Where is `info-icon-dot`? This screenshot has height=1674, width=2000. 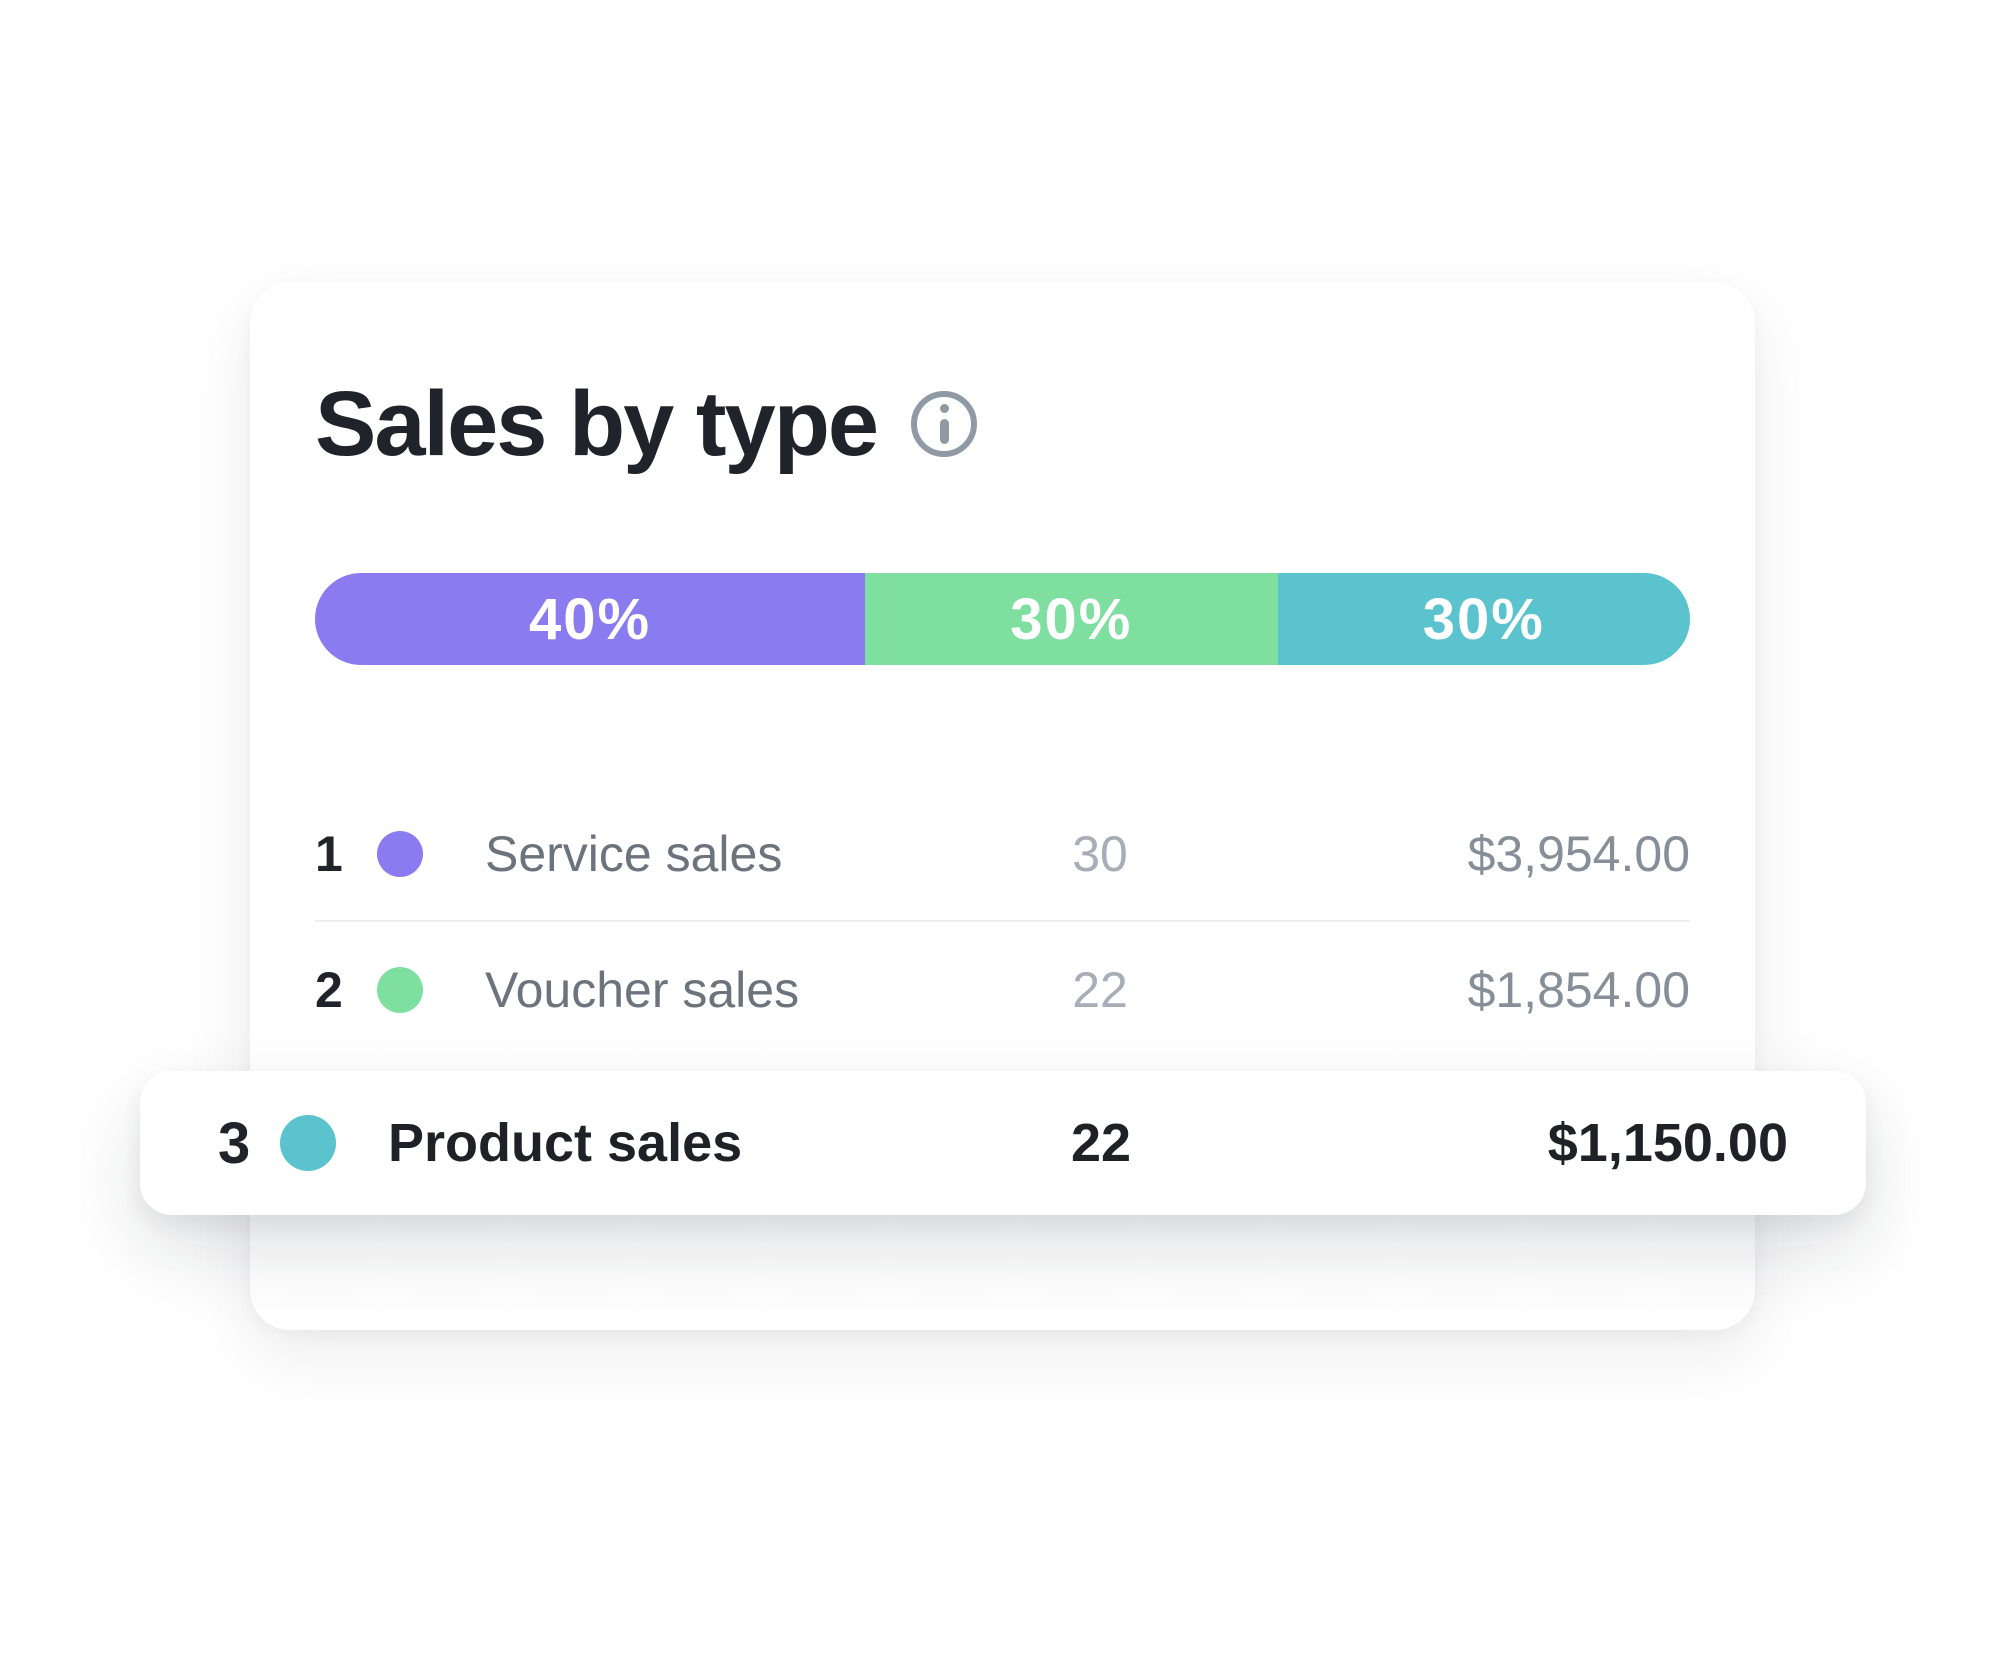 info-icon-dot is located at coordinates (944, 408).